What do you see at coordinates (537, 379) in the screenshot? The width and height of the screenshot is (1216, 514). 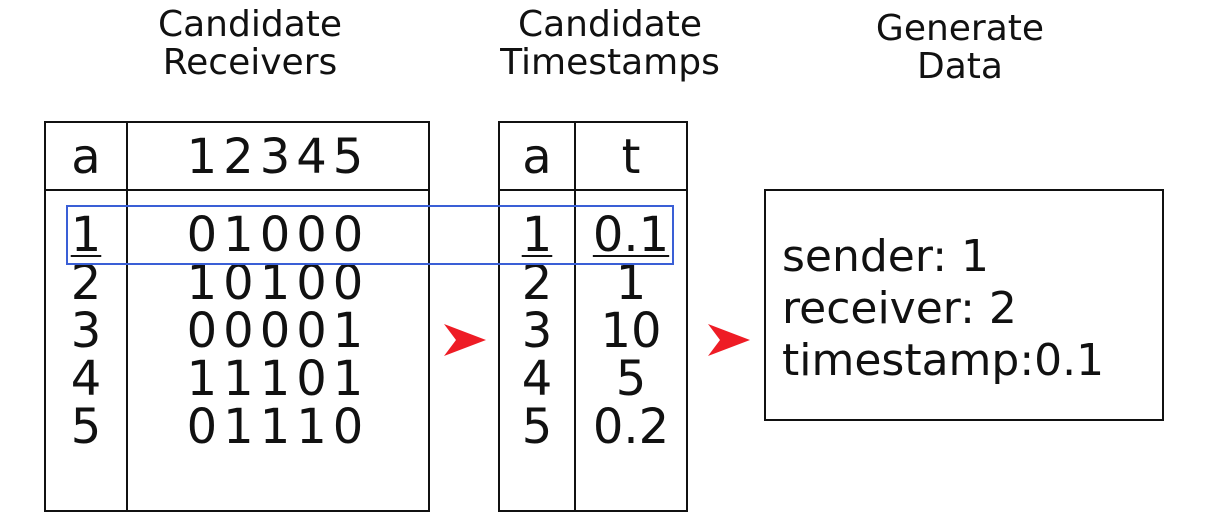 I see `timestamps-row-a: 4` at bounding box center [537, 379].